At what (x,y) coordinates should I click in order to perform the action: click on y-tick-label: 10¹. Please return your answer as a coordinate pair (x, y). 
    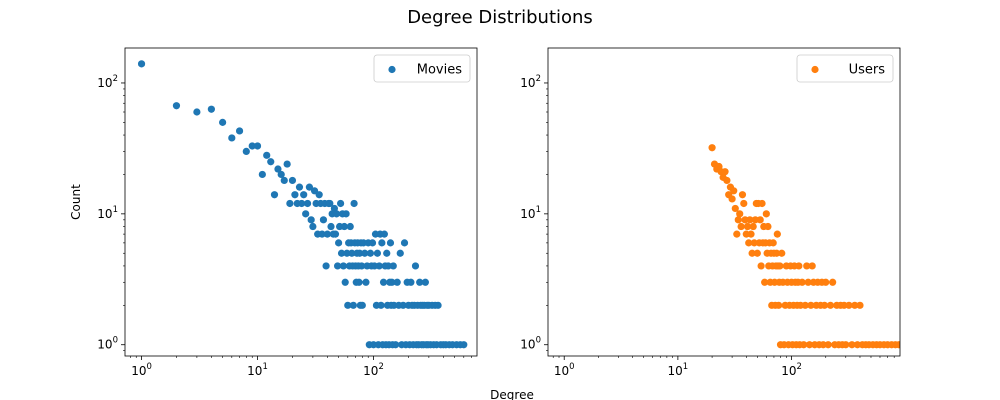
    Looking at the image, I should click on (107, 213).